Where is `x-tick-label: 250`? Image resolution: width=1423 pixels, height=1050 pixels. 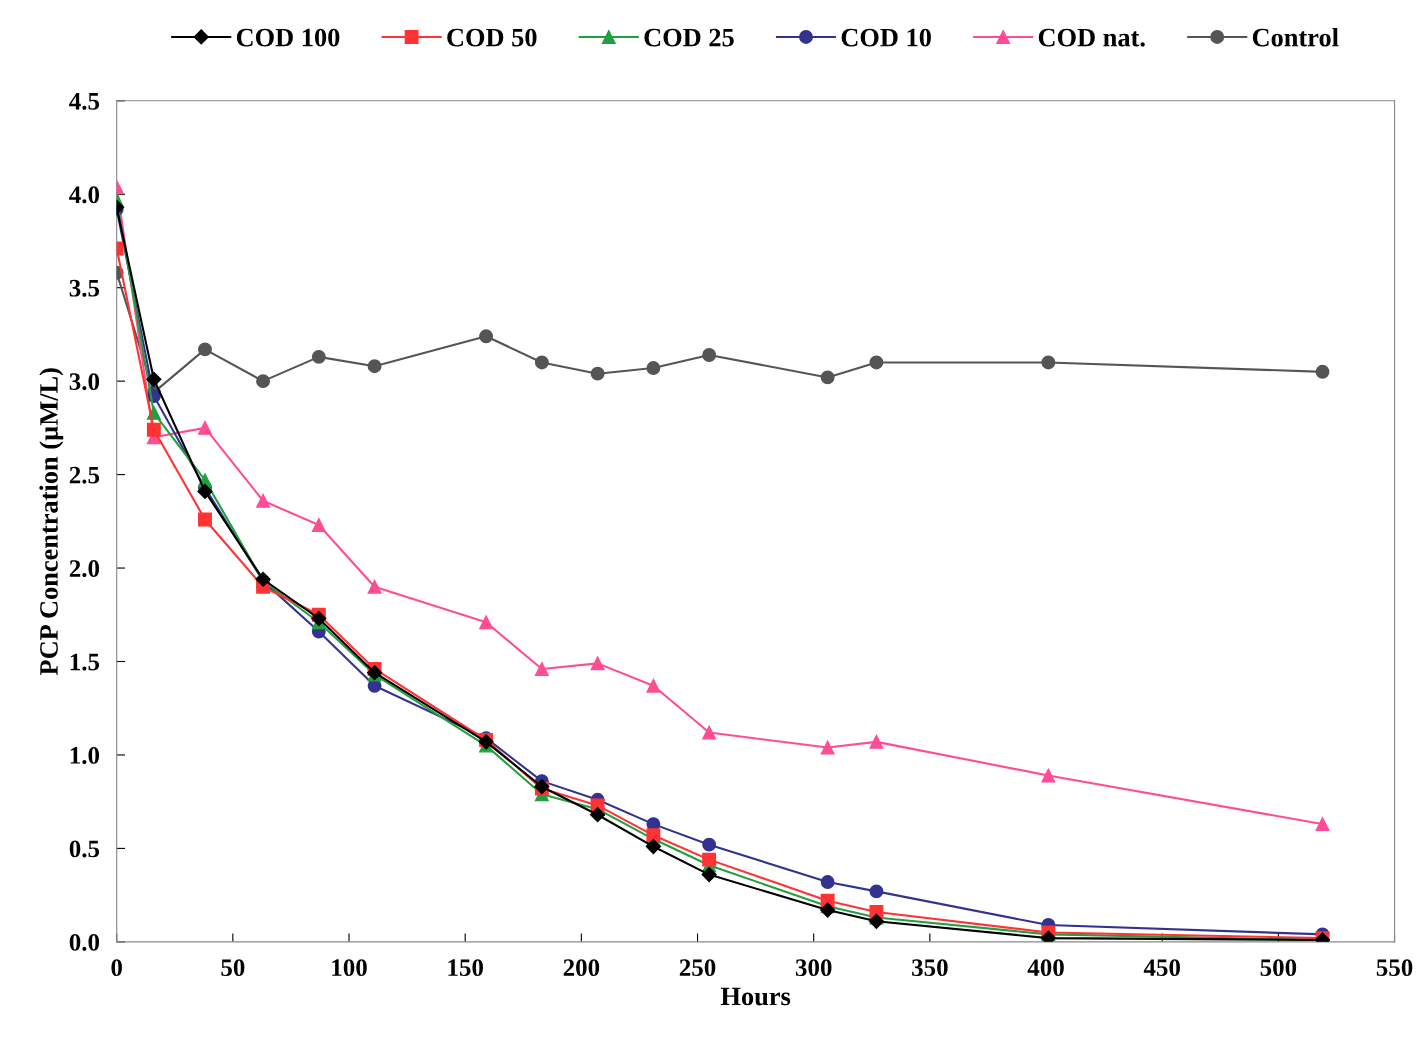
x-tick-label: 250 is located at coordinates (697, 968).